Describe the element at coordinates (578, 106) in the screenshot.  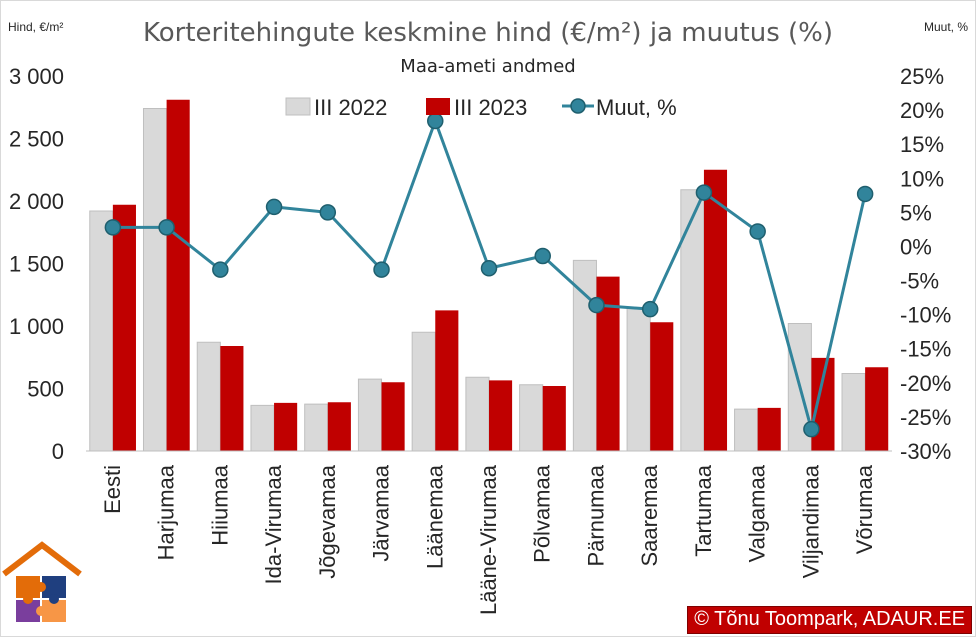
I see `legend-marker-change` at that location.